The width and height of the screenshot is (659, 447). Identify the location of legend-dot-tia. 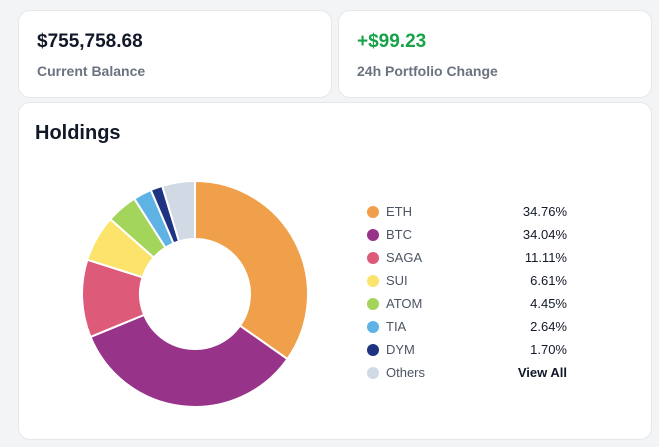
(373, 327).